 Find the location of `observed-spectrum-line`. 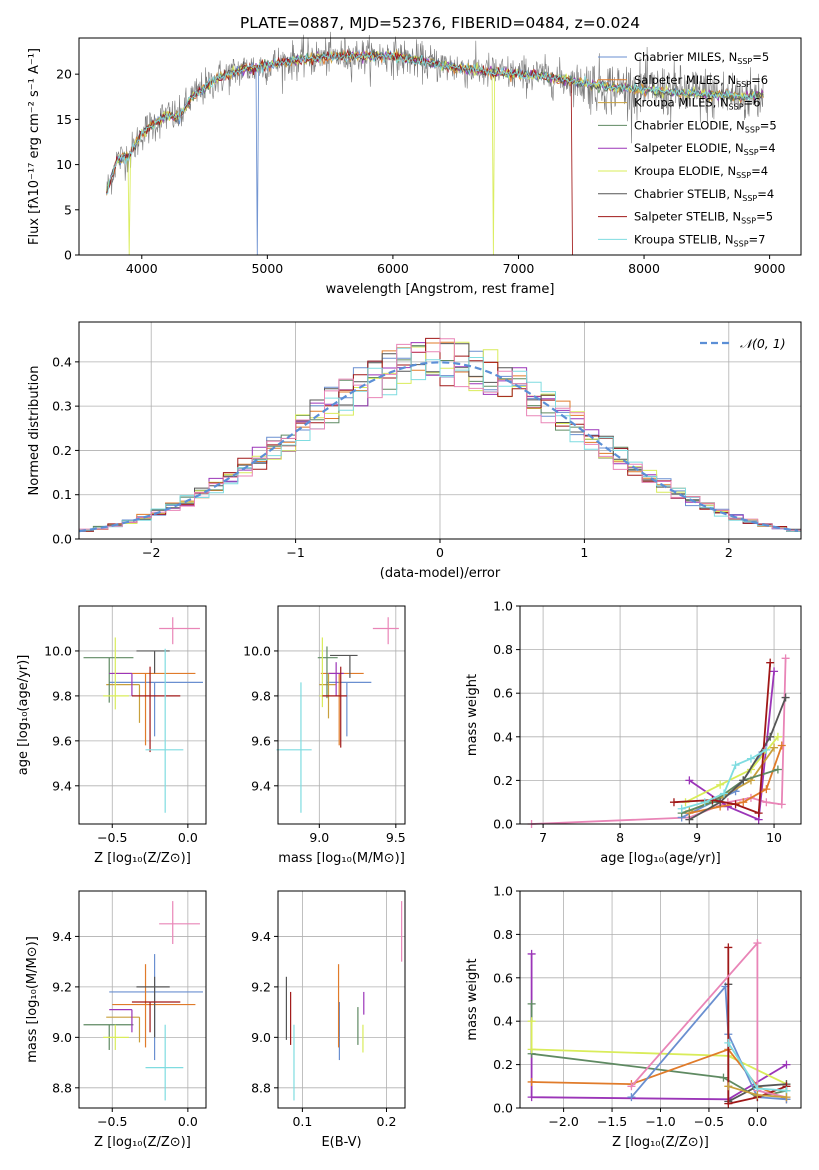

observed-spectrum-line is located at coordinates (435, 113).